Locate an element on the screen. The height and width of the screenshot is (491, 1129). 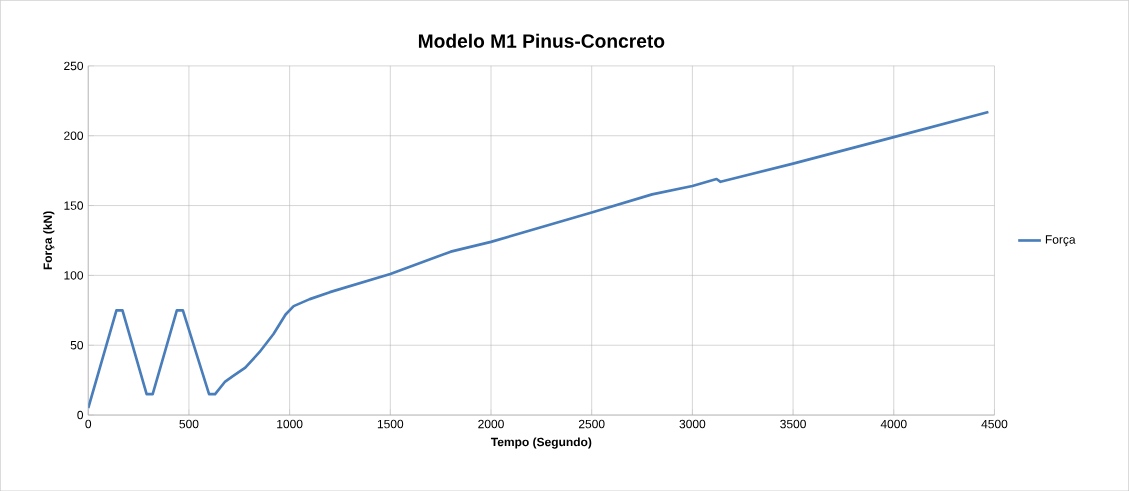
y-tick-label: 0 is located at coordinates (80, 415).